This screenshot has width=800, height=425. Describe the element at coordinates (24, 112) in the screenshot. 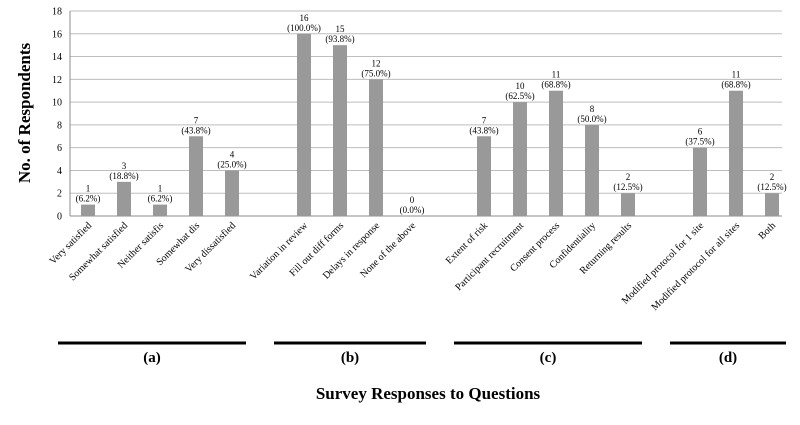

I see `y-axis-title: No. of Respondents` at that location.